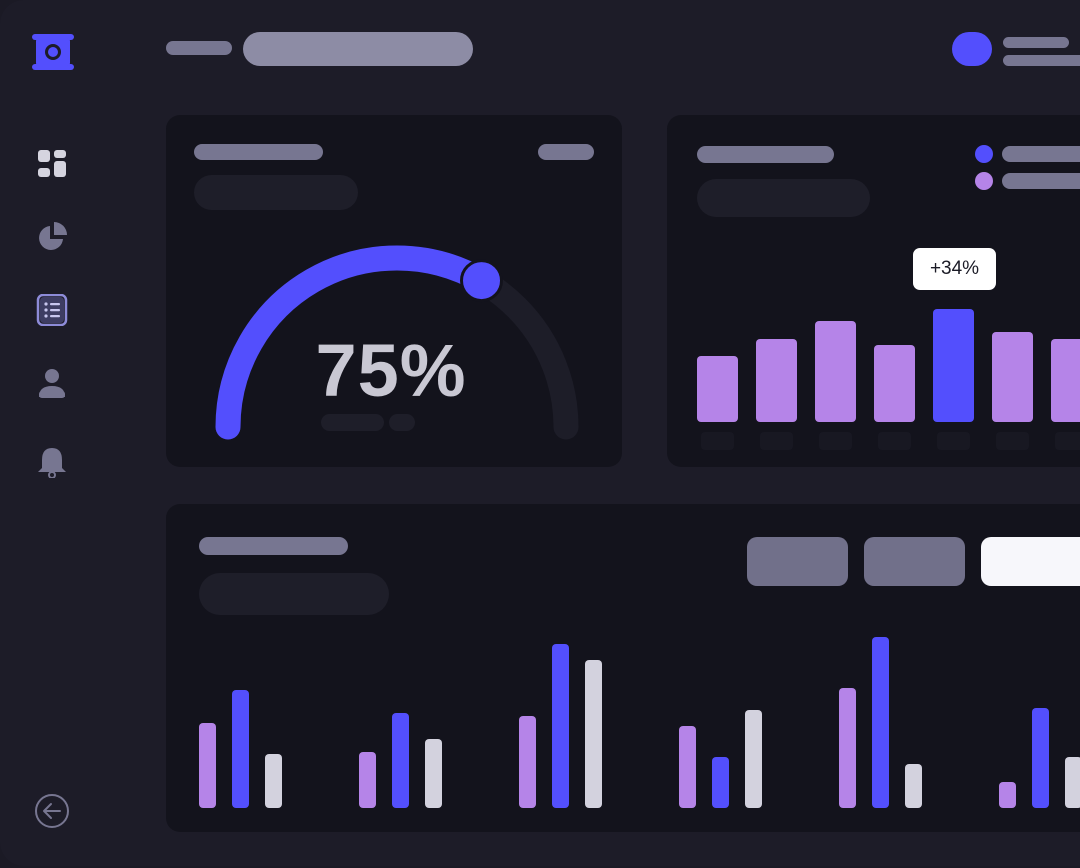  What do you see at coordinates (358, 49) in the screenshot?
I see `search-bar` at bounding box center [358, 49].